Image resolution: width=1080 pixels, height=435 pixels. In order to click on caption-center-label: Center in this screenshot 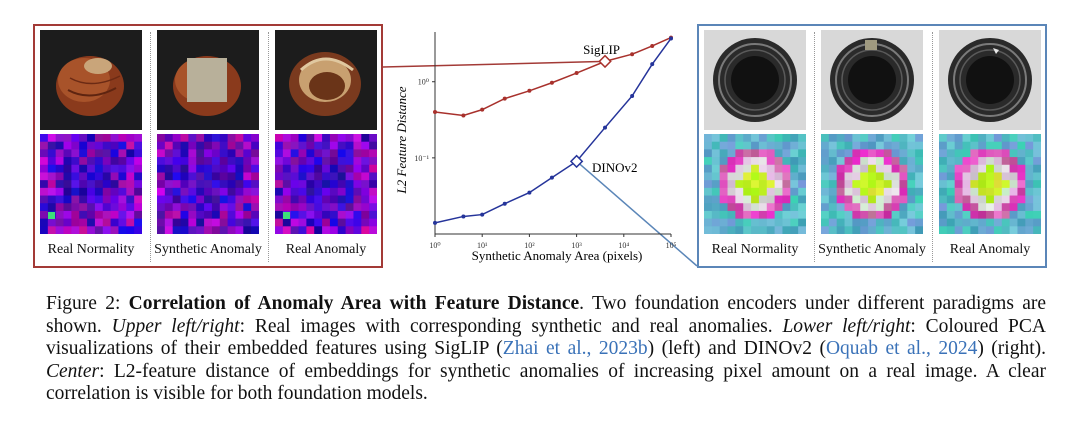, I will do `click(73, 371)`.